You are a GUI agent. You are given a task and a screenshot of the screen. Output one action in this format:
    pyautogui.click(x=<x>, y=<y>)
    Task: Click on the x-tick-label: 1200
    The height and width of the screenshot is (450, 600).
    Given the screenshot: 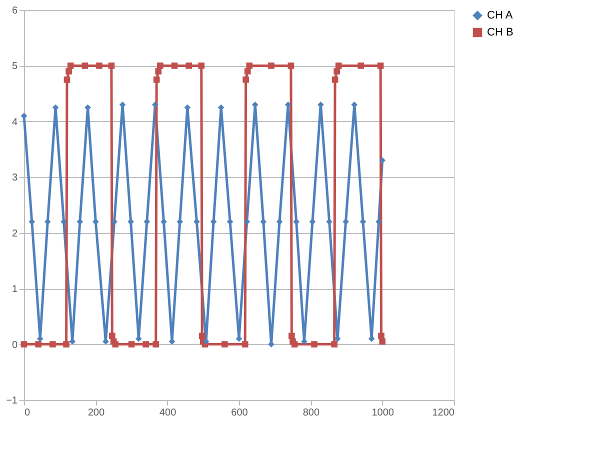 What is the action you would take?
    pyautogui.click(x=443, y=413)
    